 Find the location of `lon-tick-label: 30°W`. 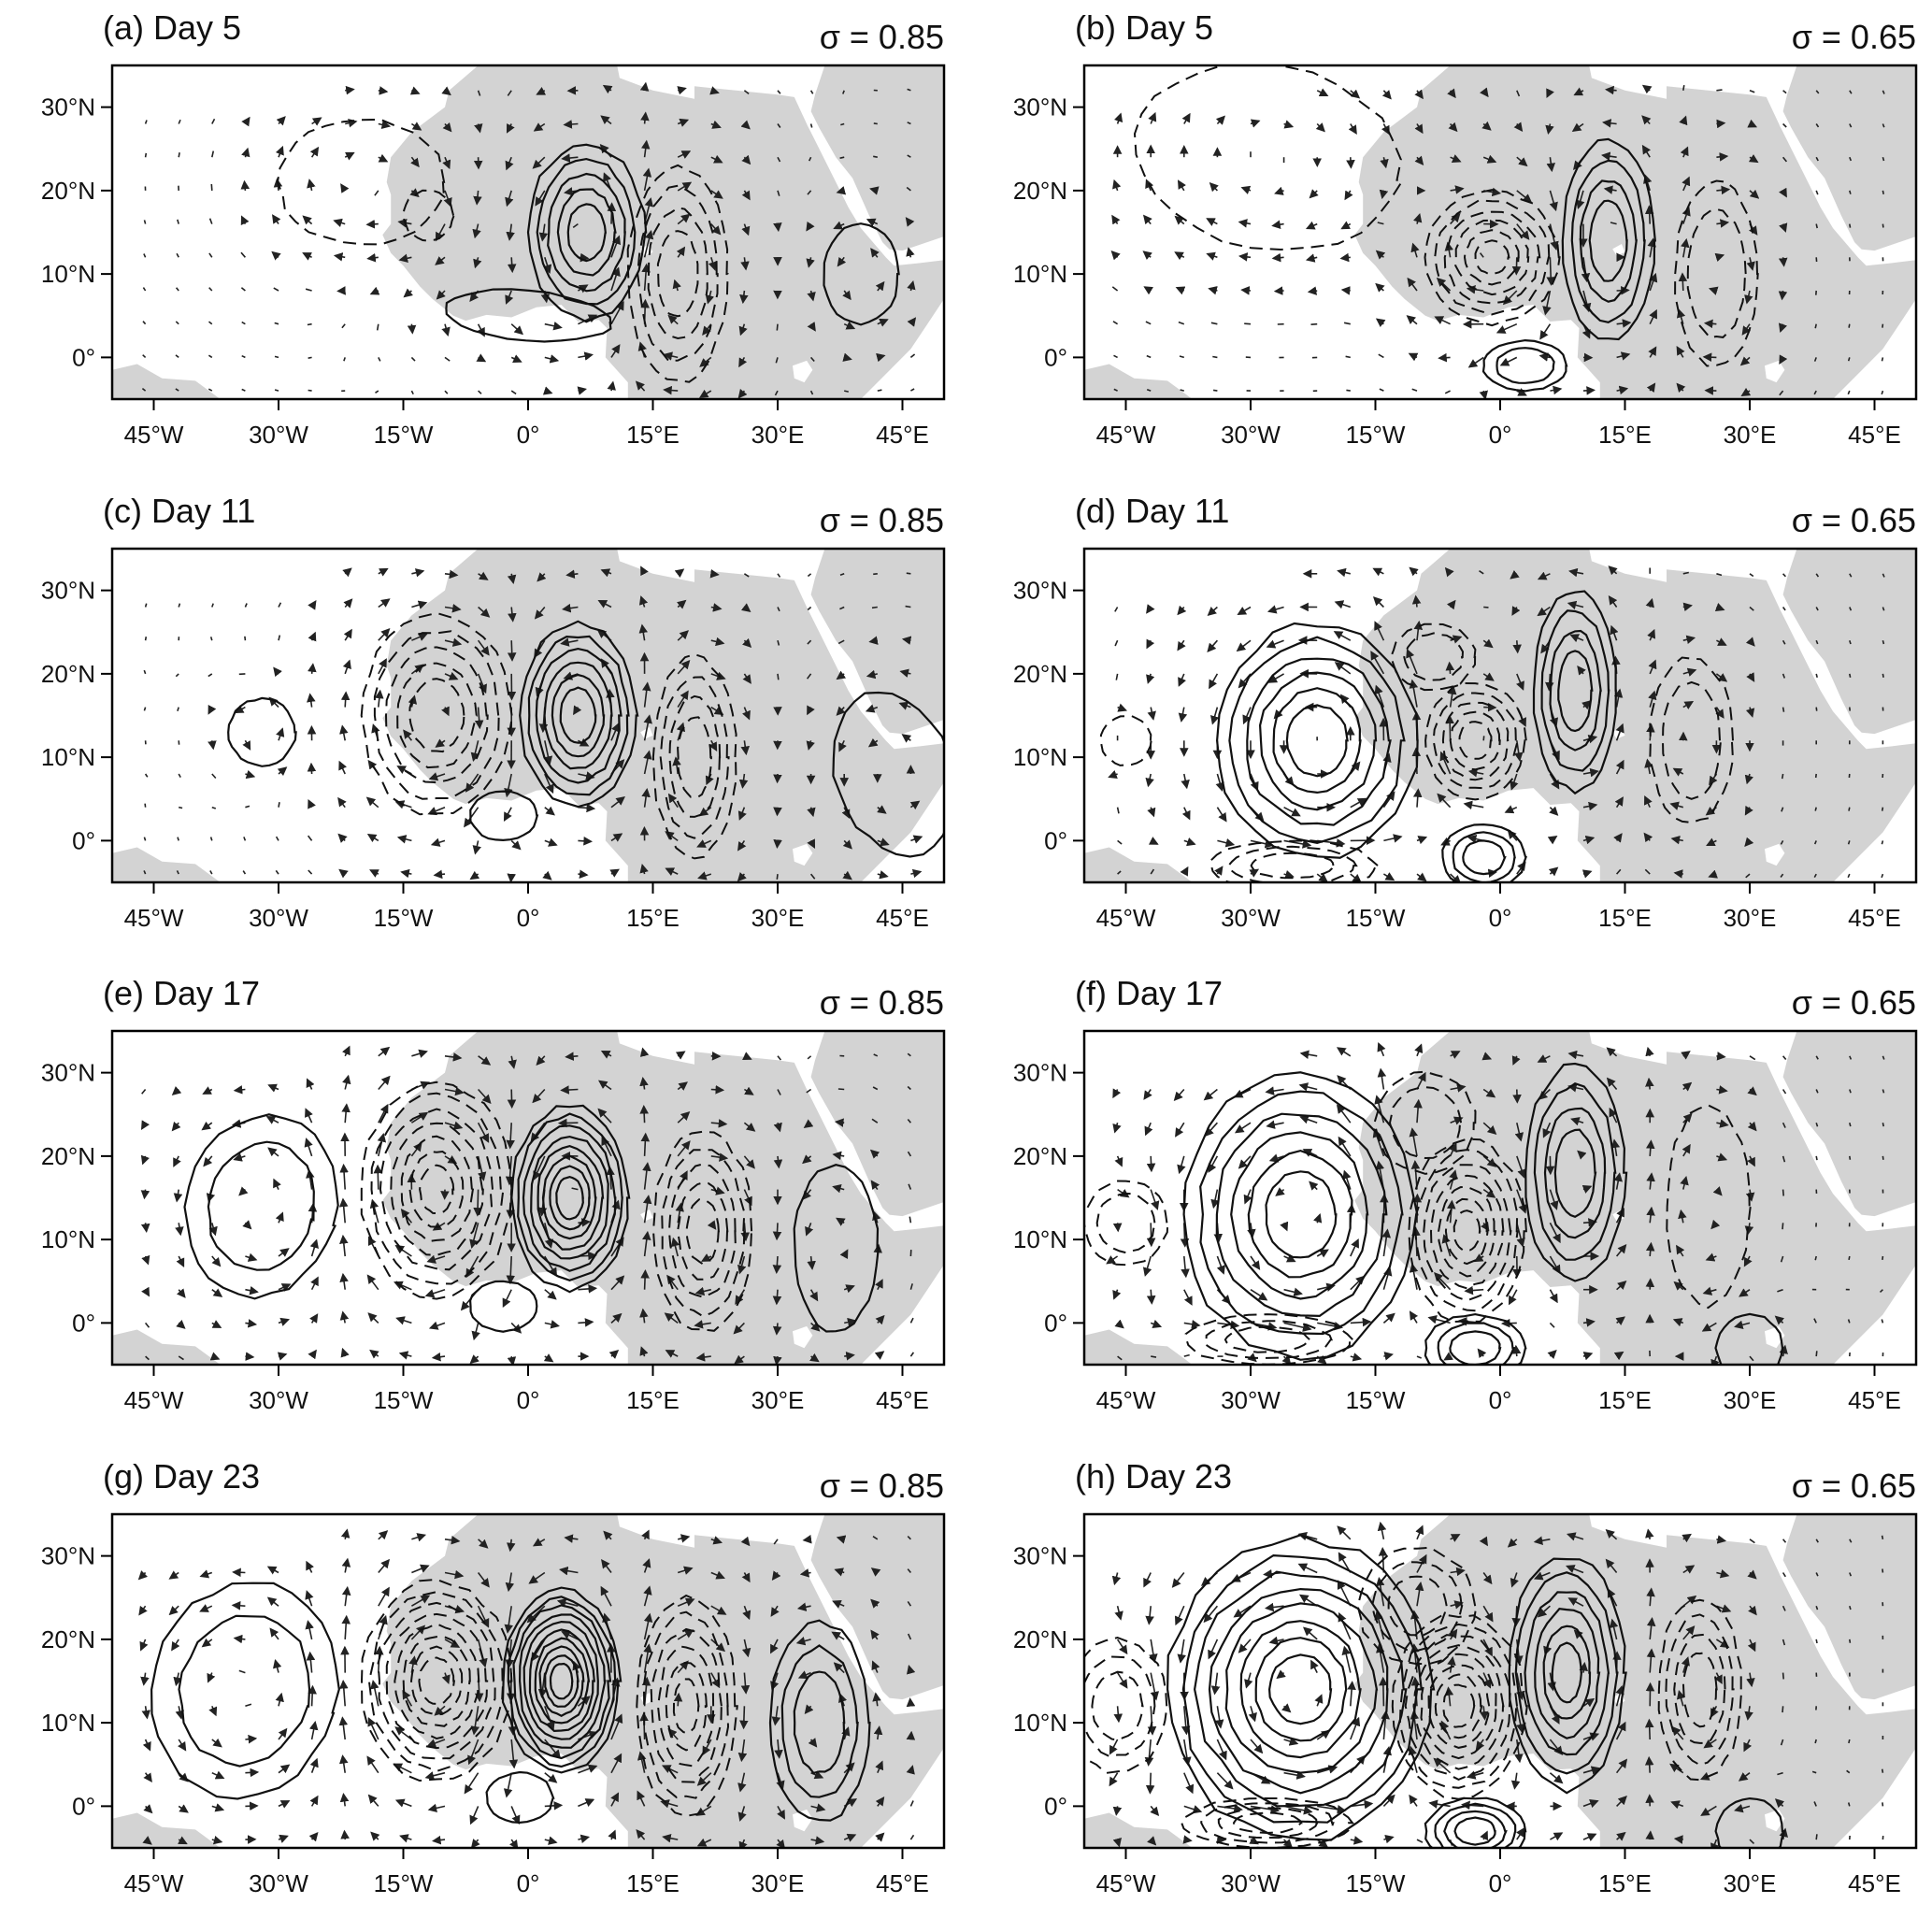

lon-tick-label: 30°W is located at coordinates (1251, 1400).